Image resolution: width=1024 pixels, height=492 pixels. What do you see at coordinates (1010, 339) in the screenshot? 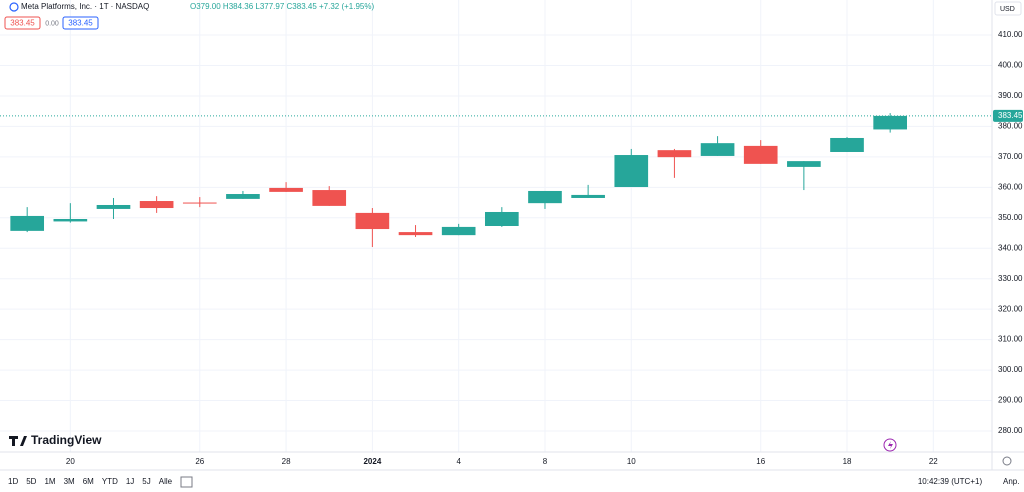
I see `y-tick-label: 310.00` at bounding box center [1010, 339].